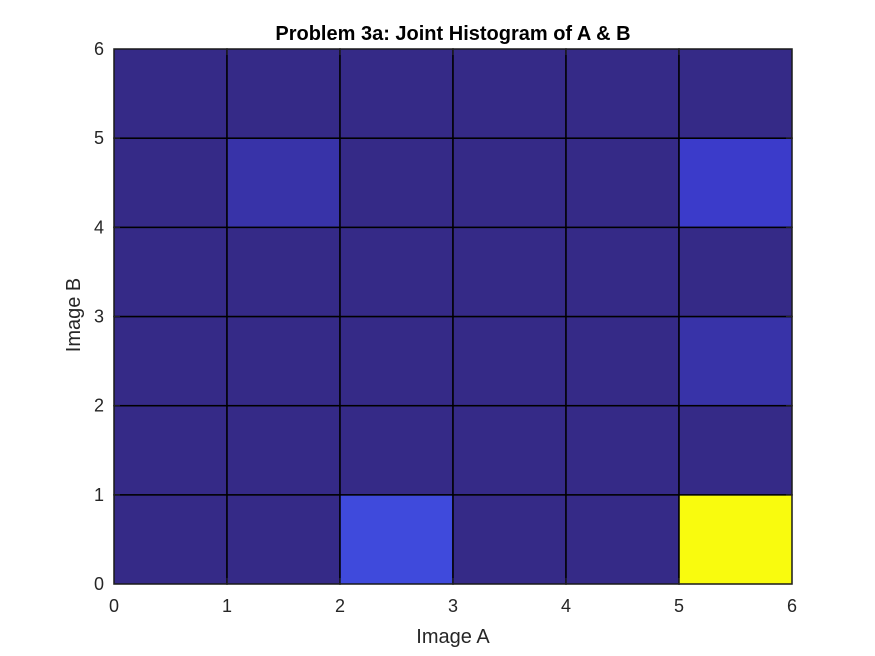 Image resolution: width=875 pixels, height=656 pixels. What do you see at coordinates (453, 606) in the screenshot?
I see `x-tick-label: 3` at bounding box center [453, 606].